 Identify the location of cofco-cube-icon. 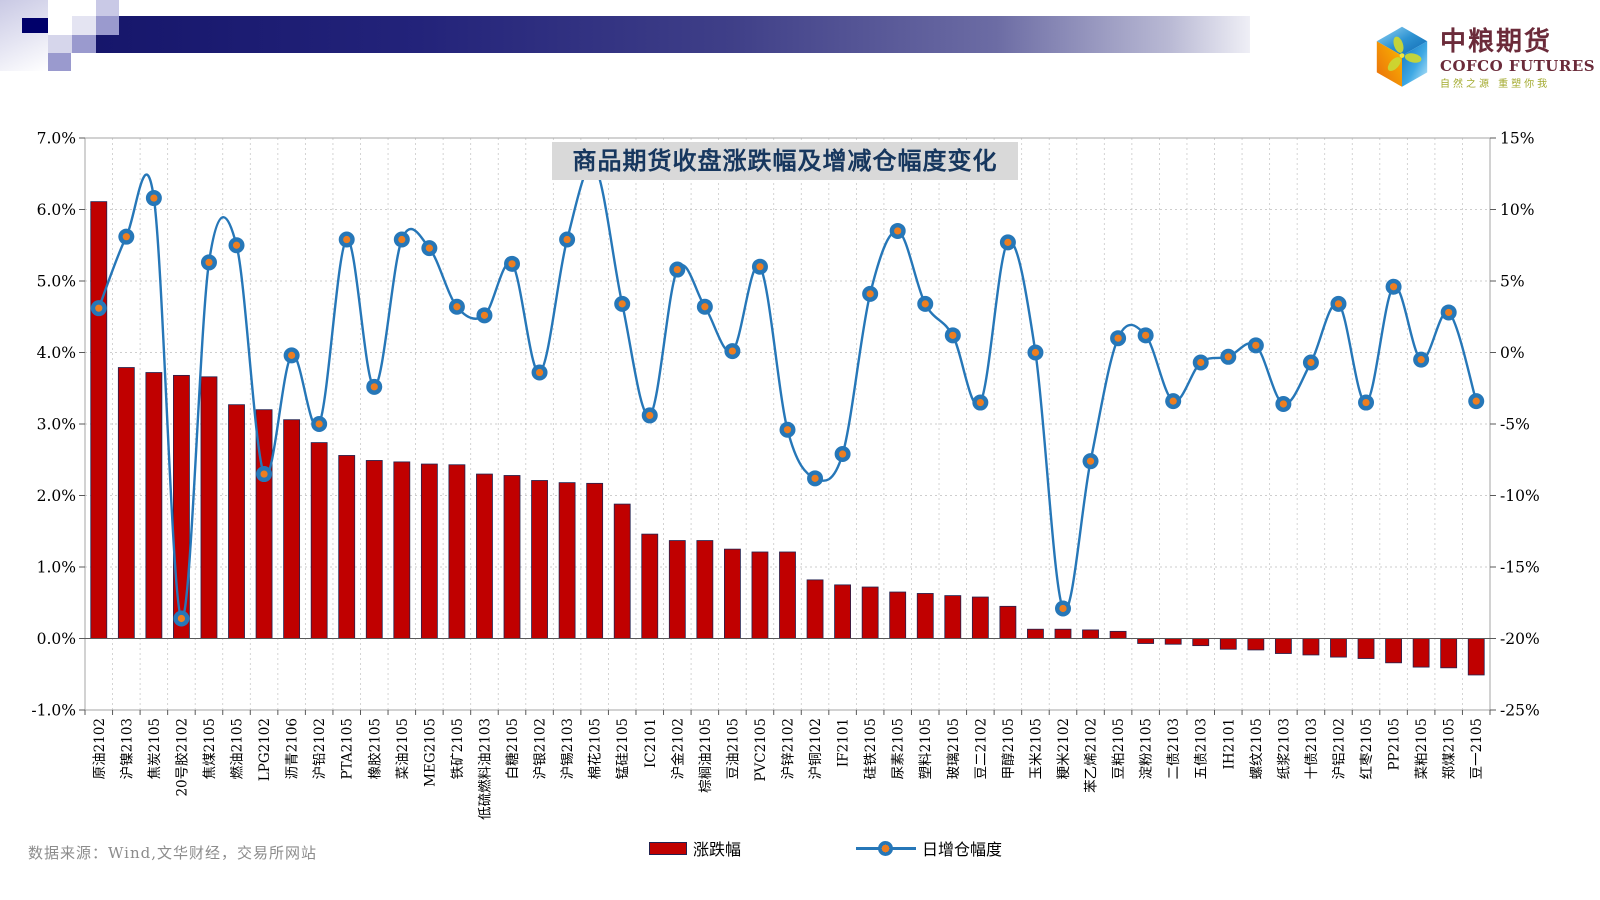
(1402, 56).